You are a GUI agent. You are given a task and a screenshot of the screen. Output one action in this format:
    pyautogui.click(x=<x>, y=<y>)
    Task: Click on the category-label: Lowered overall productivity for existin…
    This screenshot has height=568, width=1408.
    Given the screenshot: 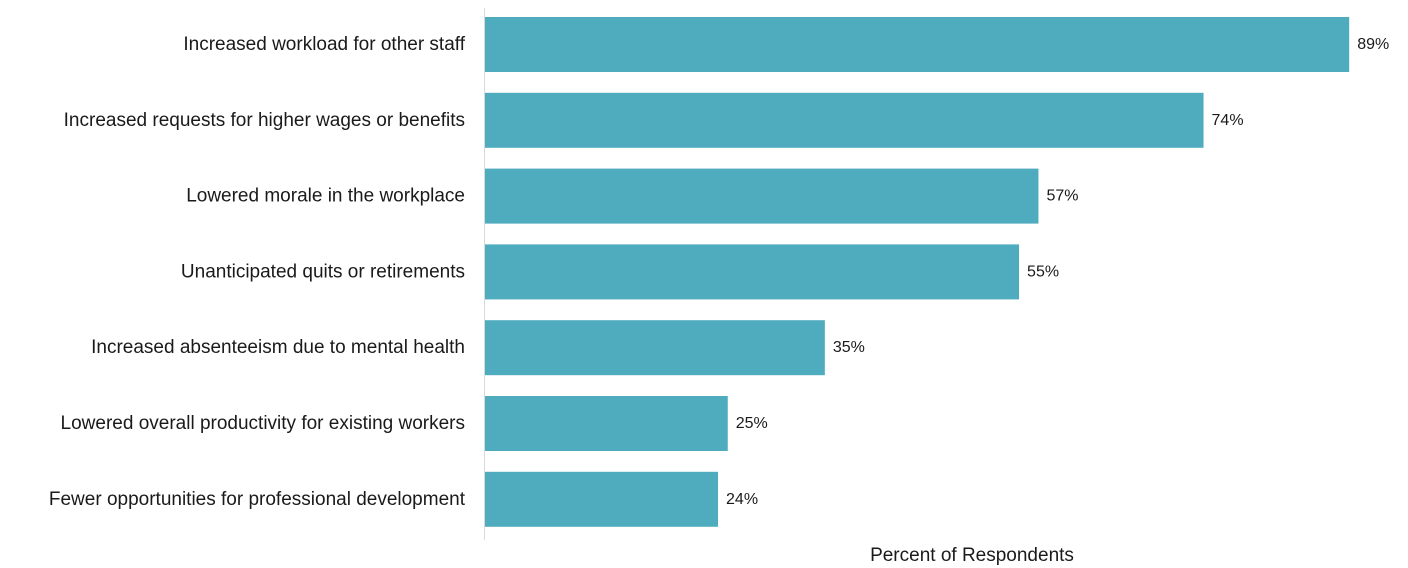 What is the action you would take?
    pyautogui.click(x=263, y=423)
    